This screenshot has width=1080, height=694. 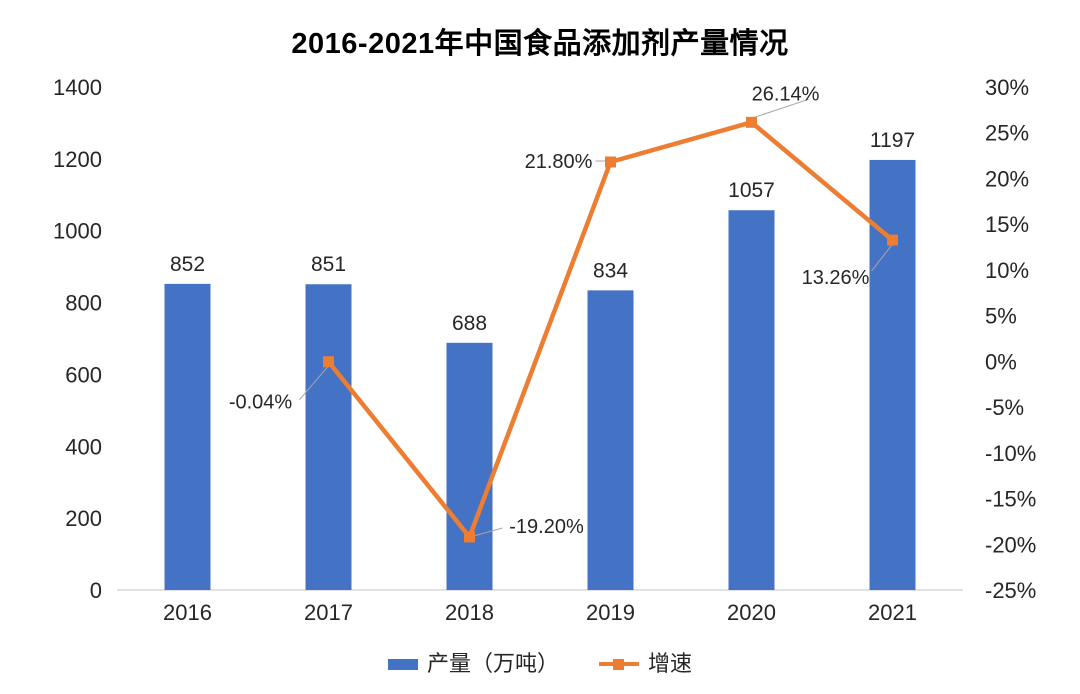 I want to click on left-axis-tick-label: 1400, so click(x=77, y=87).